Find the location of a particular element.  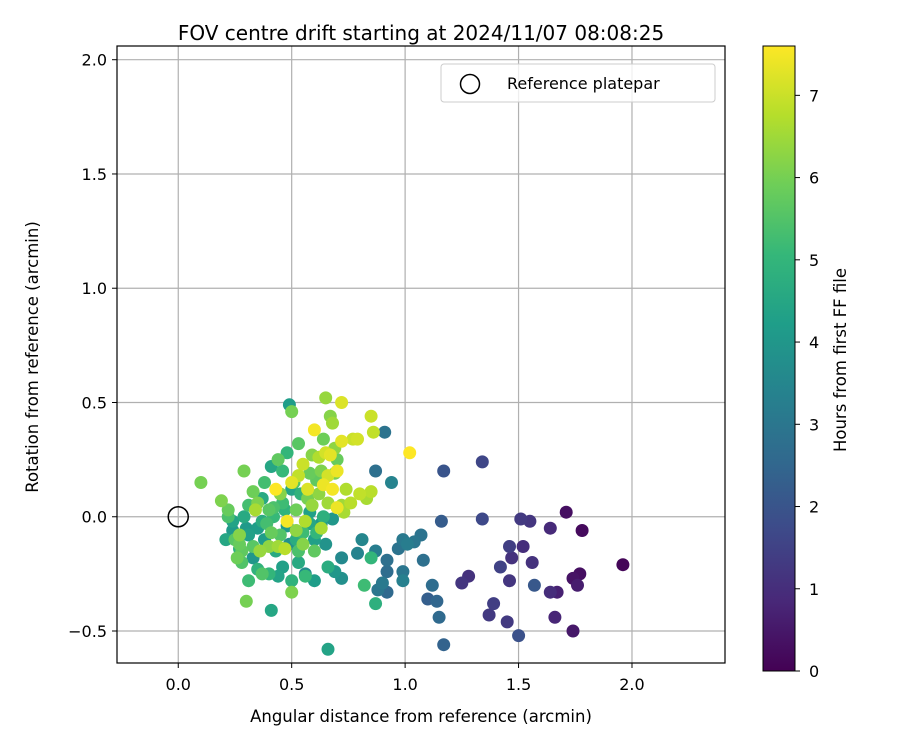

colorbar-ticks: 0 1 2 3 4 5 6 7 is located at coordinates (807, 383).